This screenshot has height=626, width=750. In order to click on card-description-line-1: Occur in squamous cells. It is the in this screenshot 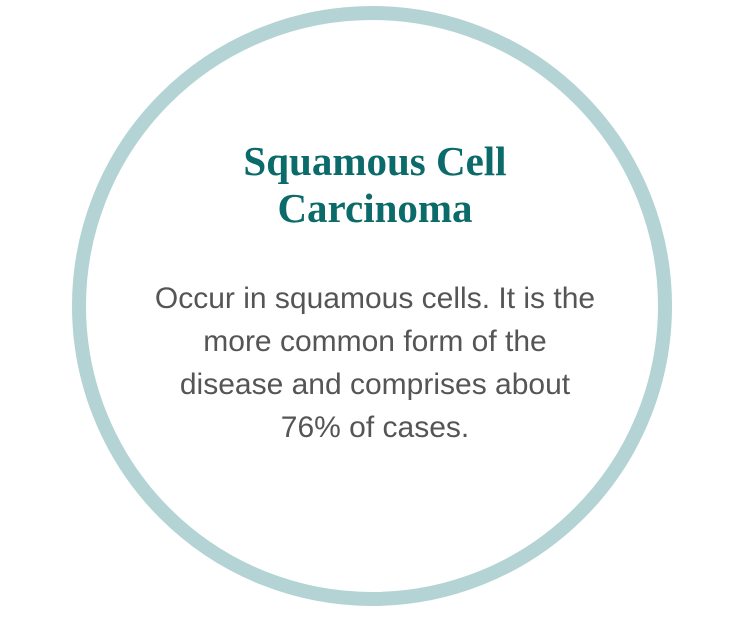, I will do `click(375, 298)`.